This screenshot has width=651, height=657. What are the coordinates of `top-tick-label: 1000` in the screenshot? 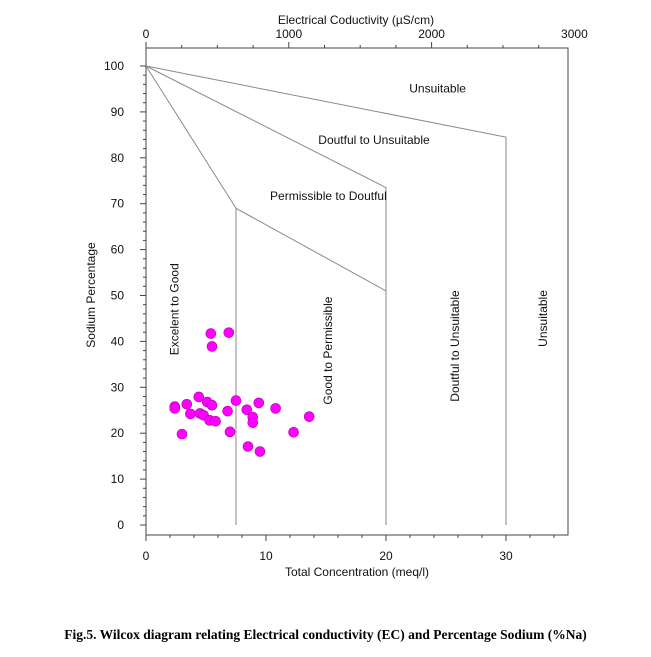 It's located at (288, 34).